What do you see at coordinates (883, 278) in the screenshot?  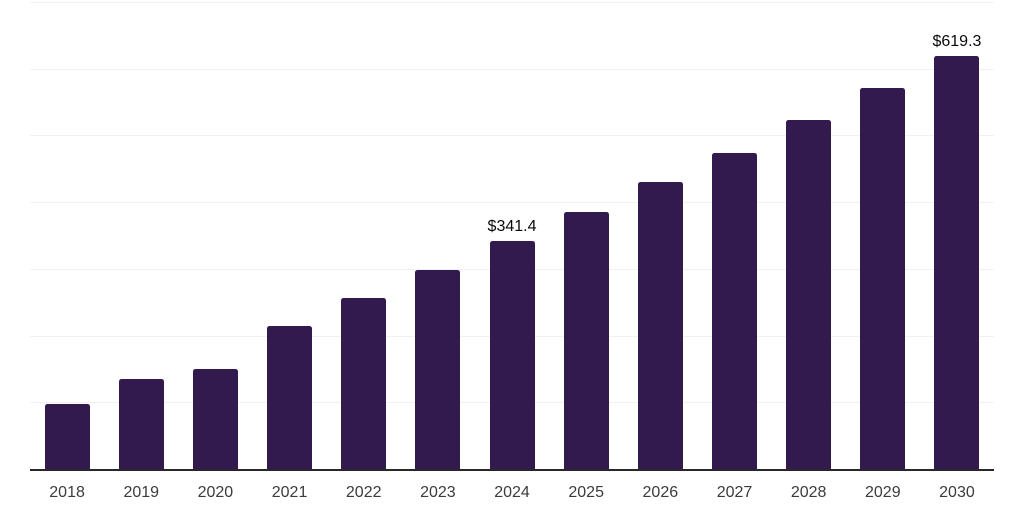 I see `bar-2029` at bounding box center [883, 278].